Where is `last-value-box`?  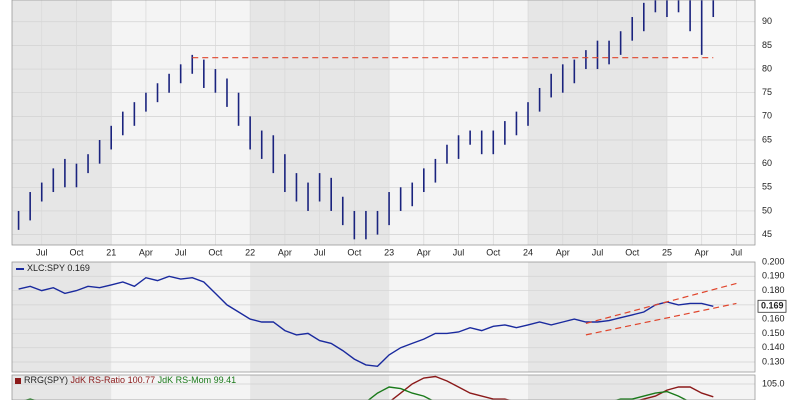
last-value-box is located at coordinates (772, 306).